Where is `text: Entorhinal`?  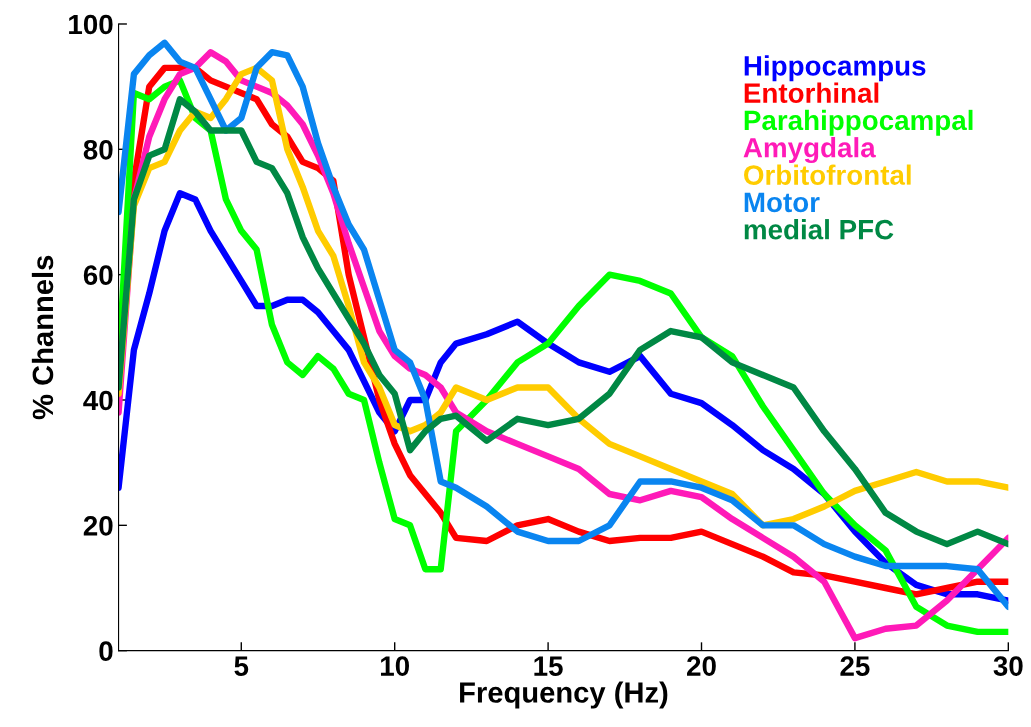
text: Entorhinal is located at coordinates (811, 92).